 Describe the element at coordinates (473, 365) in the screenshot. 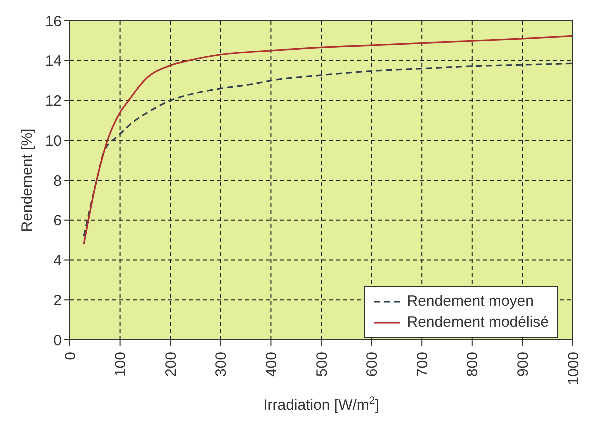

I see `x-tick-label: 800` at that location.